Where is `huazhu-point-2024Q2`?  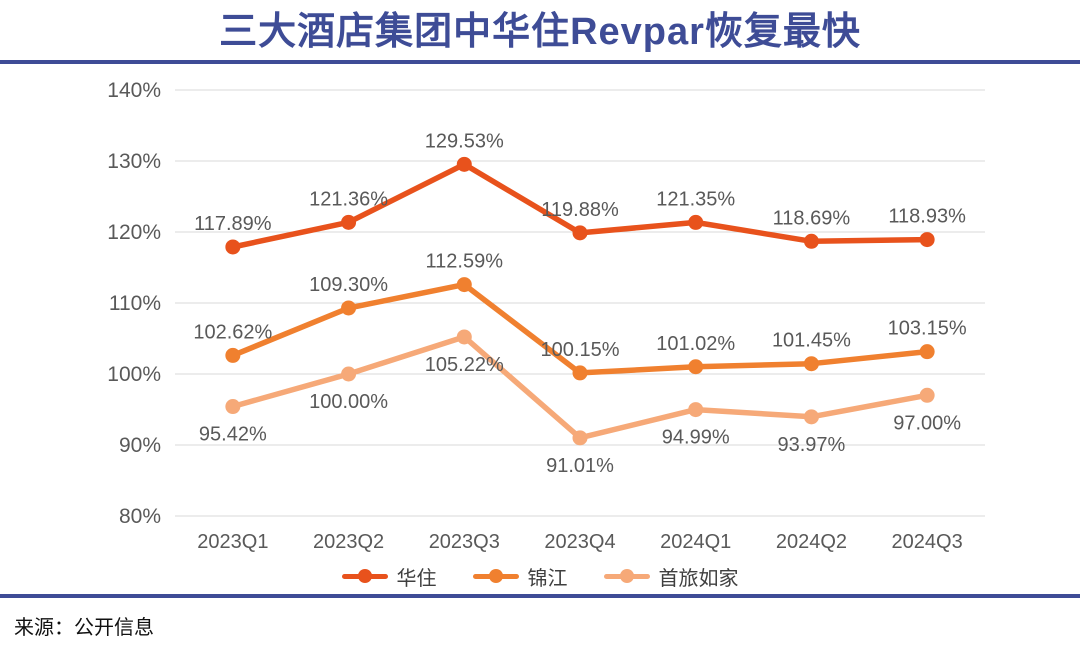
huazhu-point-2024Q2 is located at coordinates (811, 241).